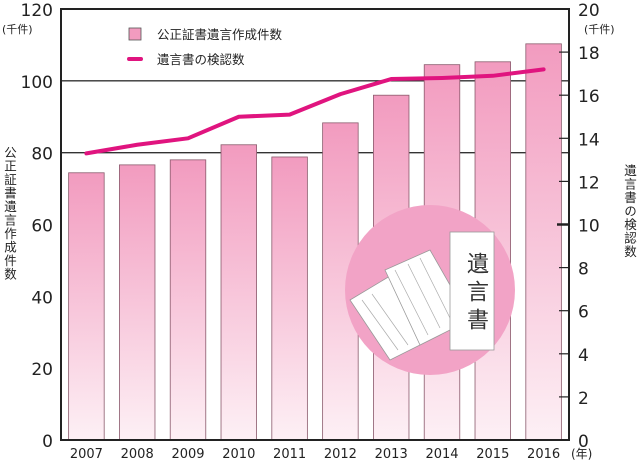 This screenshot has height=464, width=640. I want to click on right-unit-label: (千件), so click(599, 29).